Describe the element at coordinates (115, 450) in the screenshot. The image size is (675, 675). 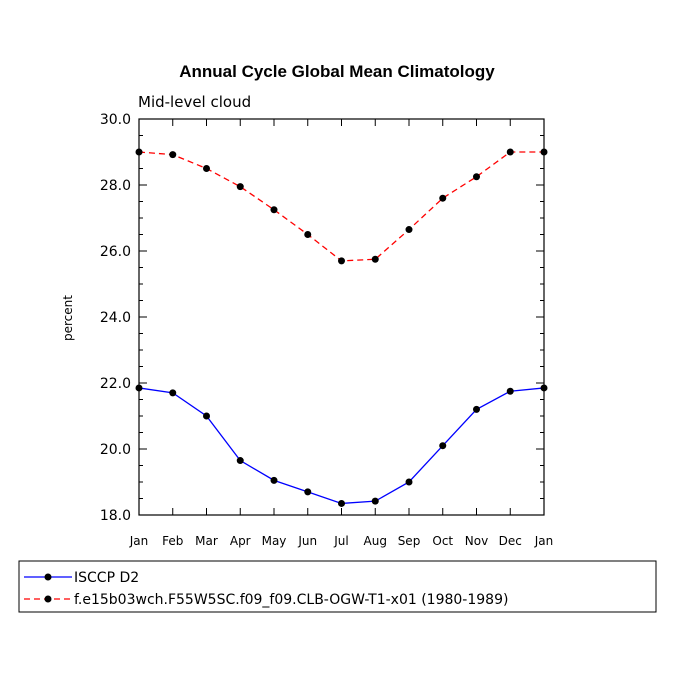
I see `y-tick-label: 20.0` at that location.